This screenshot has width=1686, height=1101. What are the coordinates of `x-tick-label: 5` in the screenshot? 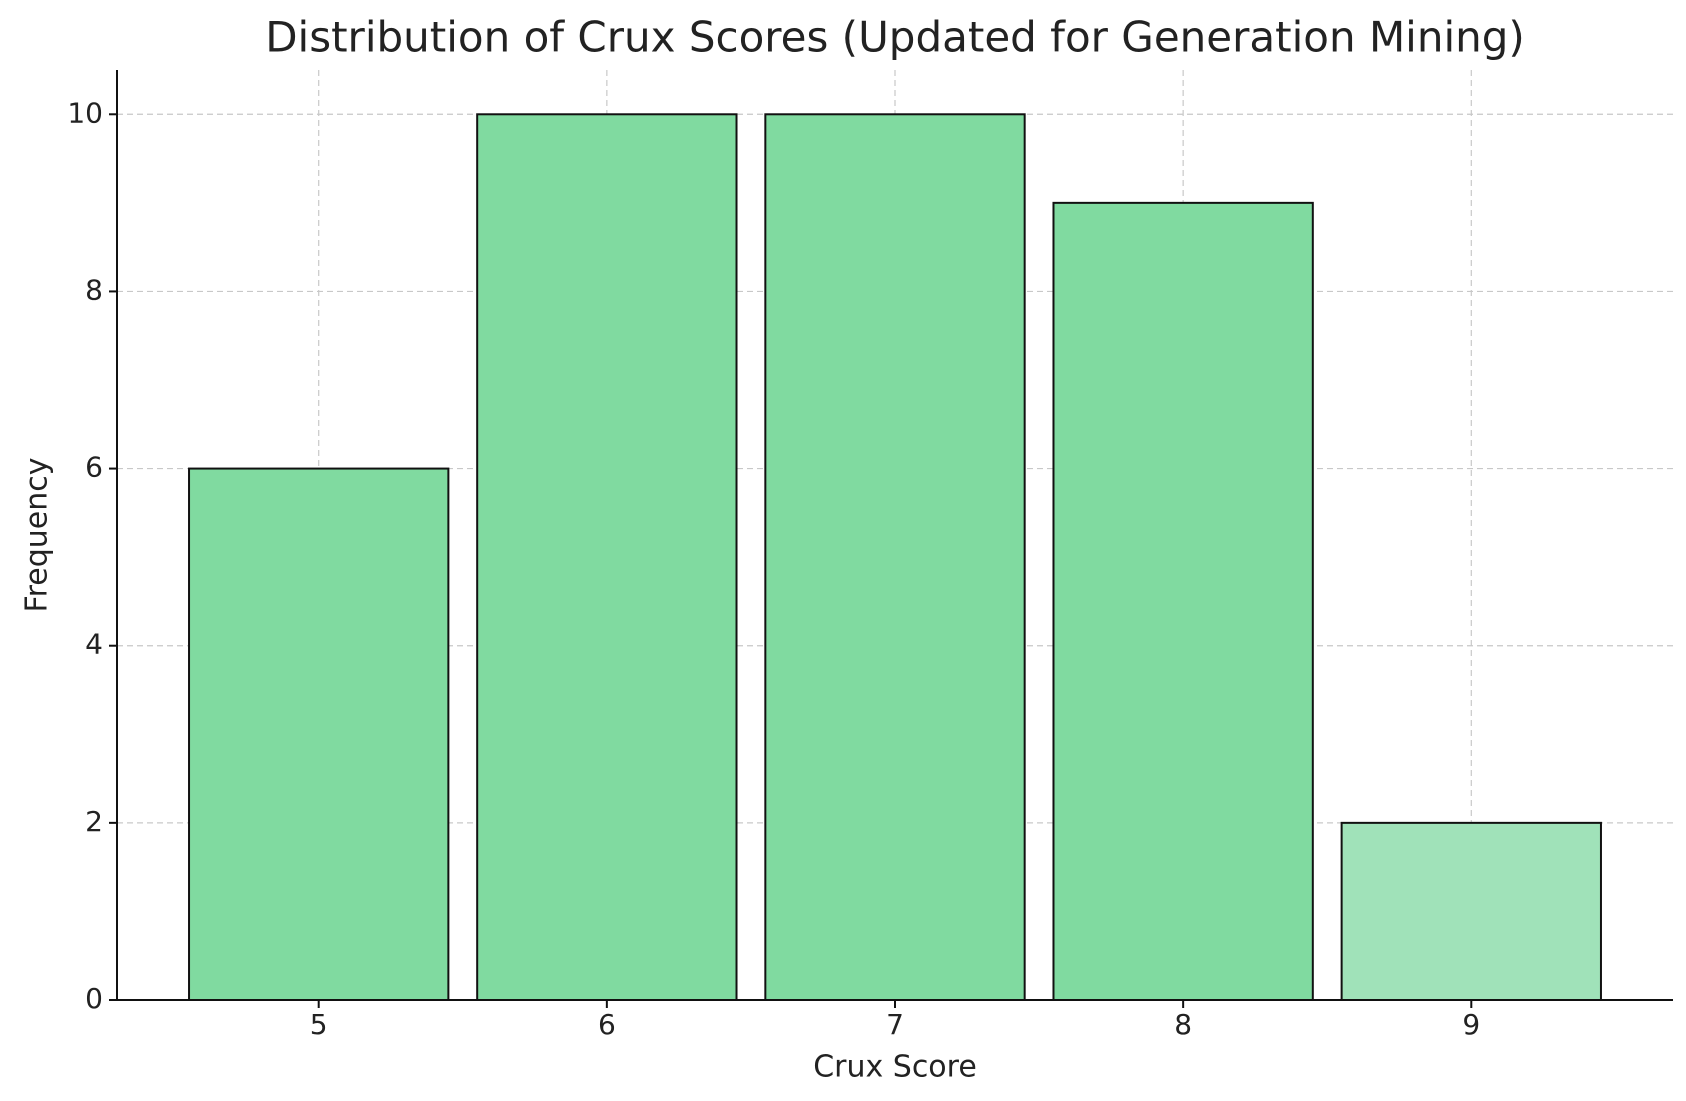 It's located at (319, 1024).